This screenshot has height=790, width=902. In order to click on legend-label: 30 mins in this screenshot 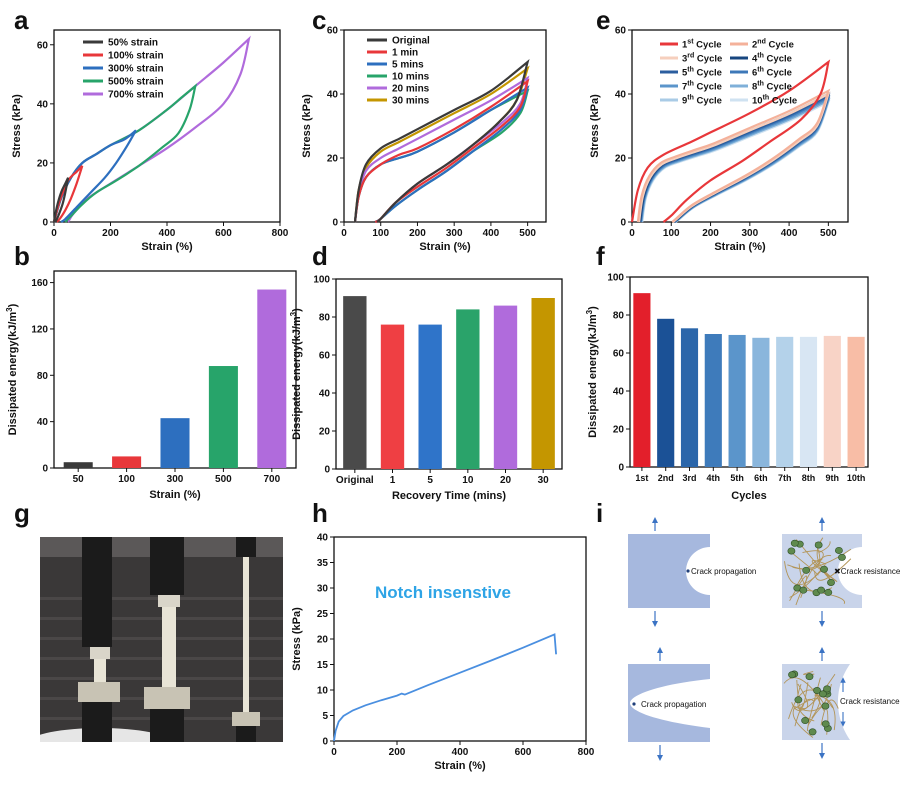, I will do `click(411, 101)`.